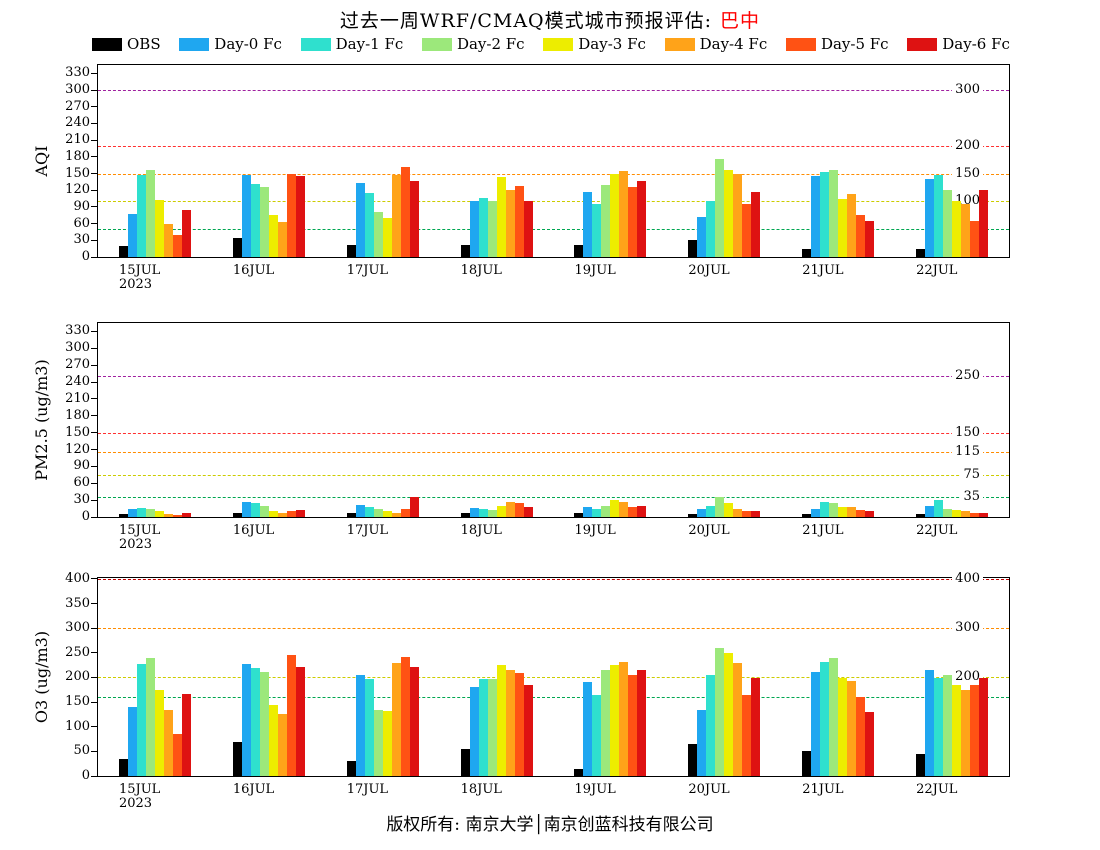 The width and height of the screenshot is (1100, 850). I want to click on copyright-footer: 版权所有: 南京大学│南京创蓝科技有限公司, so click(550, 825).